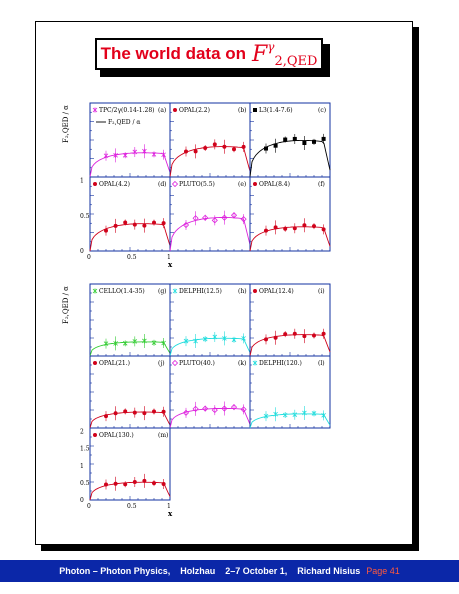  What do you see at coordinates (271, 46) in the screenshot?
I see `title-symbol-sup: γ` at bounding box center [271, 46].